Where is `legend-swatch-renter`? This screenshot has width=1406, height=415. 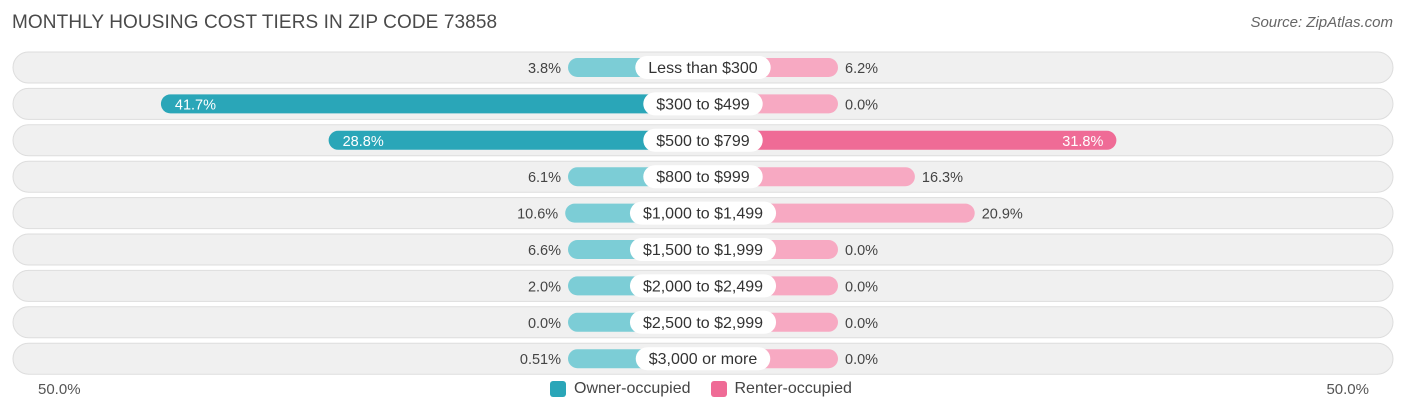
legend-swatch-renter is located at coordinates (718, 389).